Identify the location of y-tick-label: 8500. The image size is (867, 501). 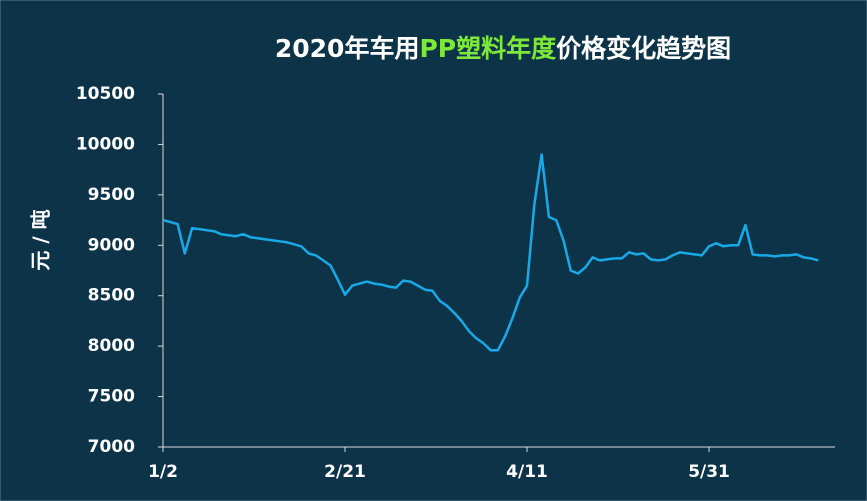
(111, 296).